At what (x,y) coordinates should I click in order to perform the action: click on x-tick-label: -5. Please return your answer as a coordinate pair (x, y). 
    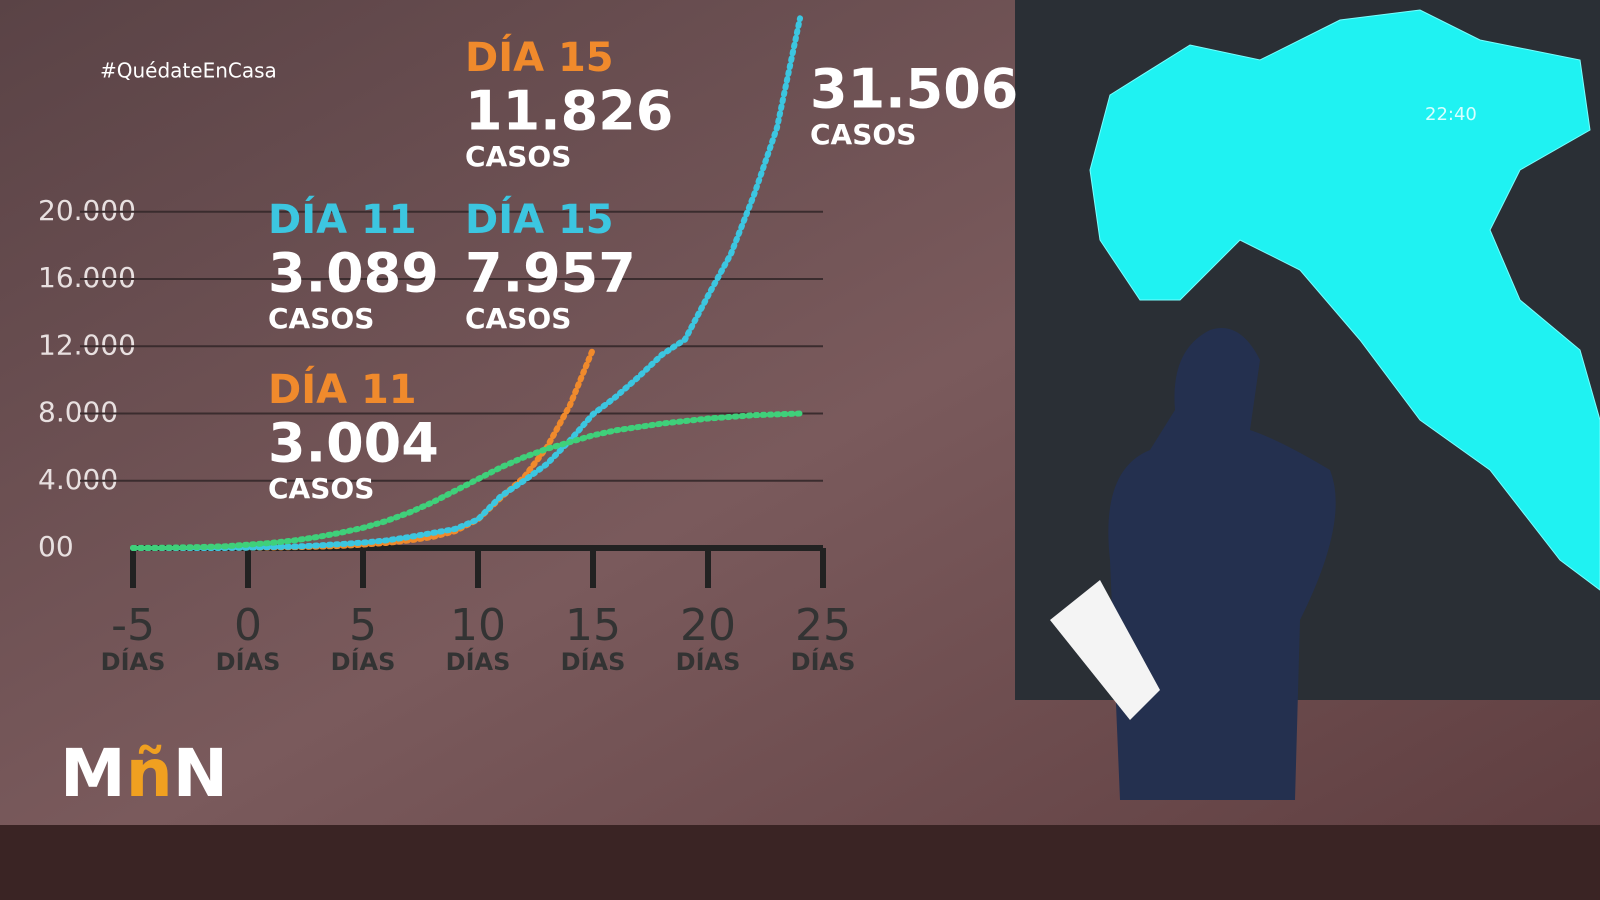
    Looking at the image, I should click on (133, 625).